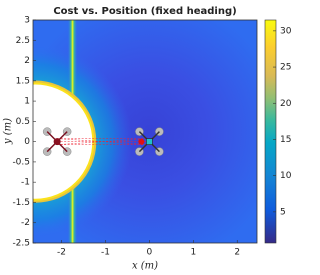  I want to click on x-tick-label: 0, so click(150, 253).